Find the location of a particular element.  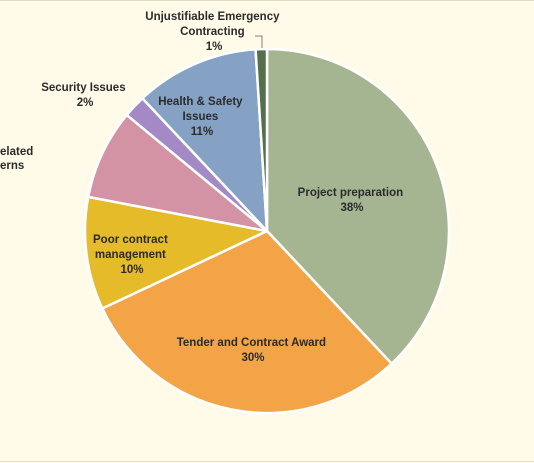

label-tender-contract-award: Tender and Contract Award 30% is located at coordinates (253, 350).